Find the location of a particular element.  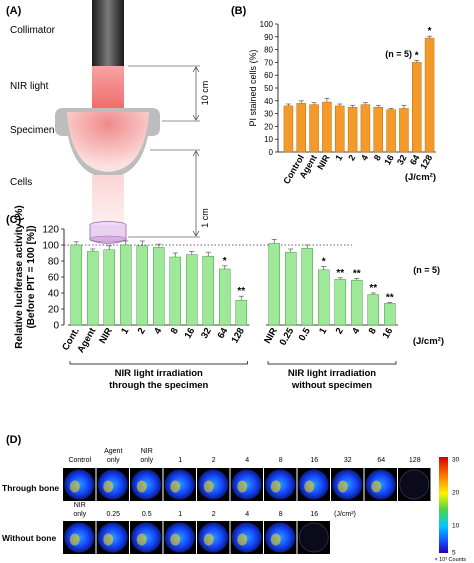

part-collimator: Collimator is located at coordinates (33, 30).